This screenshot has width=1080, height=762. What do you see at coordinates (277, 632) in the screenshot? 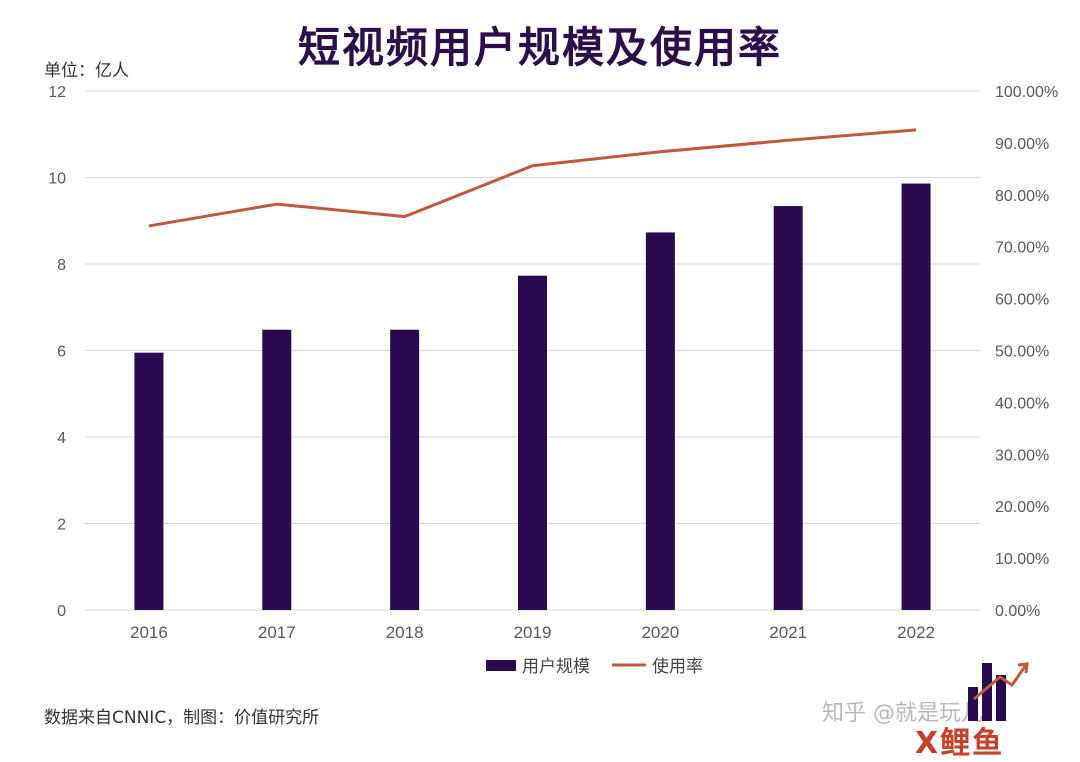
I see `x-tick-label: 2017` at bounding box center [277, 632].